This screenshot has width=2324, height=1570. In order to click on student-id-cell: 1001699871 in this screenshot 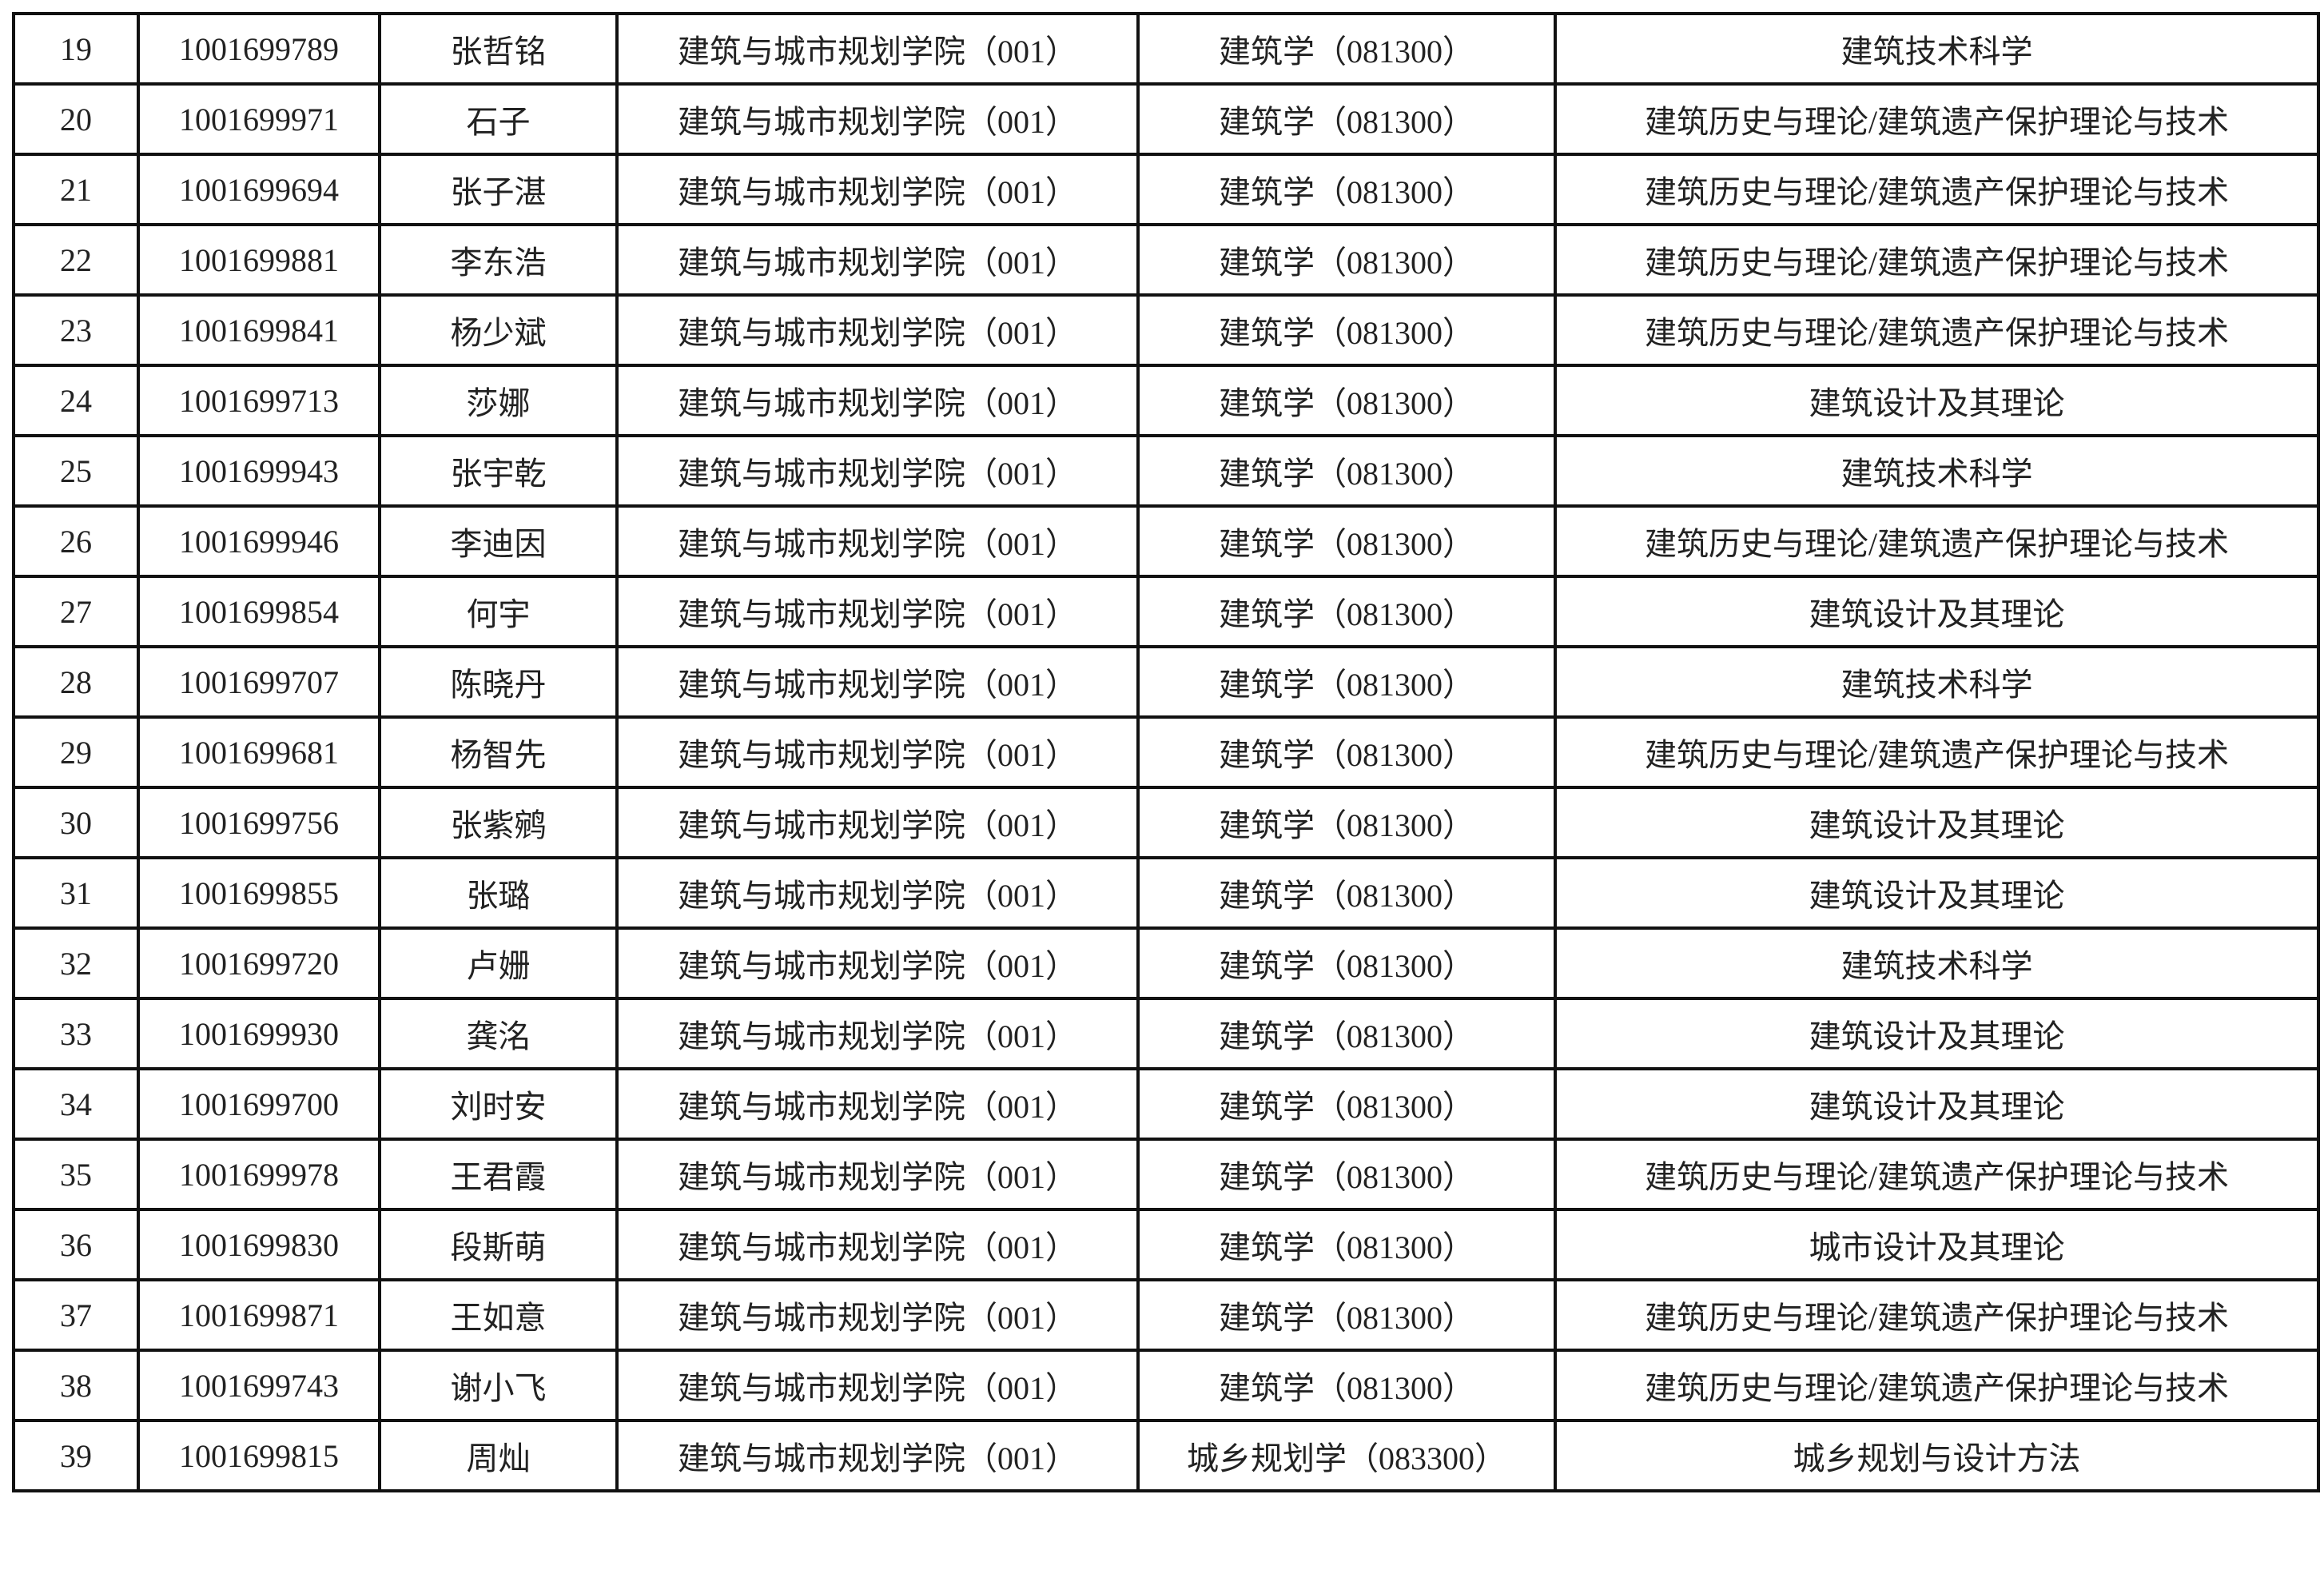, I will do `click(259, 1315)`.